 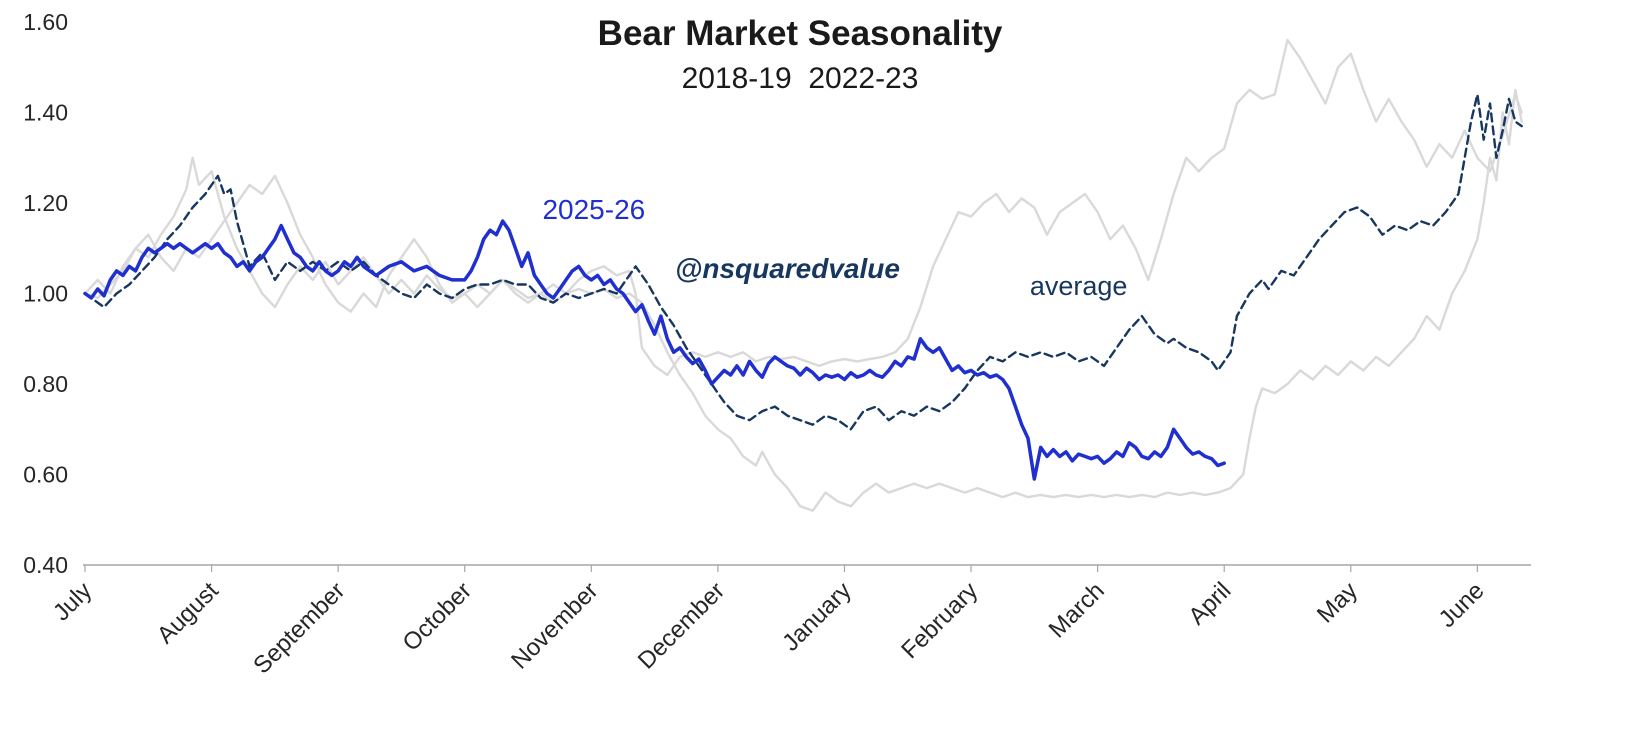 What do you see at coordinates (787, 268) in the screenshot?
I see `watermark-nsquaredvalue: @nsquaredvalue` at bounding box center [787, 268].